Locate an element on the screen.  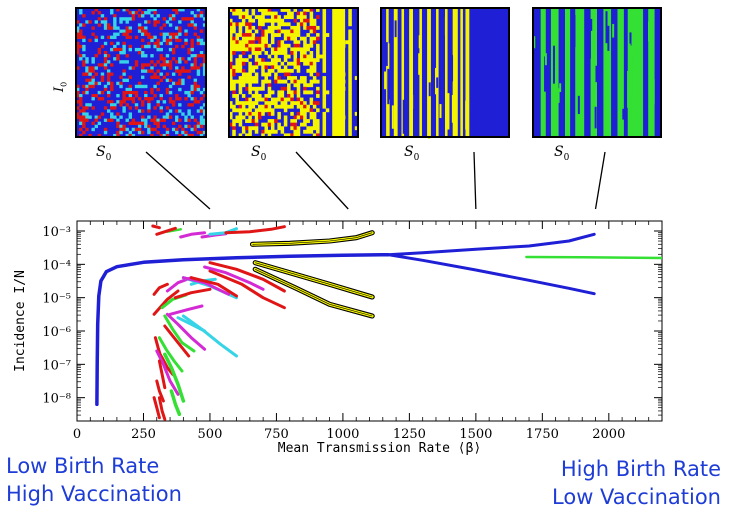
x-tick-label: 1500 is located at coordinates (475, 434).